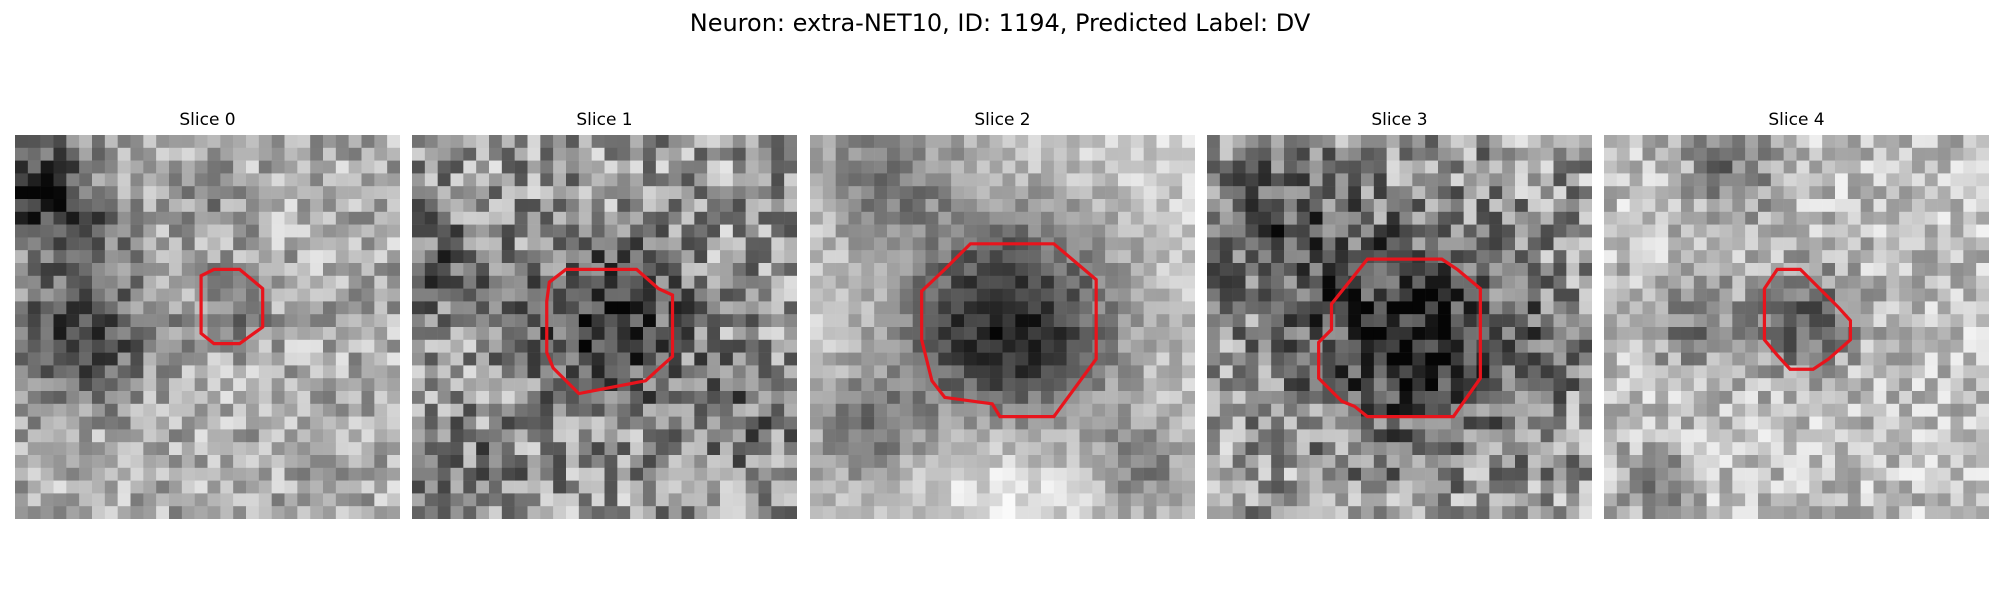  What do you see at coordinates (207, 120) in the screenshot?
I see `slice-title: Slice 0` at bounding box center [207, 120].